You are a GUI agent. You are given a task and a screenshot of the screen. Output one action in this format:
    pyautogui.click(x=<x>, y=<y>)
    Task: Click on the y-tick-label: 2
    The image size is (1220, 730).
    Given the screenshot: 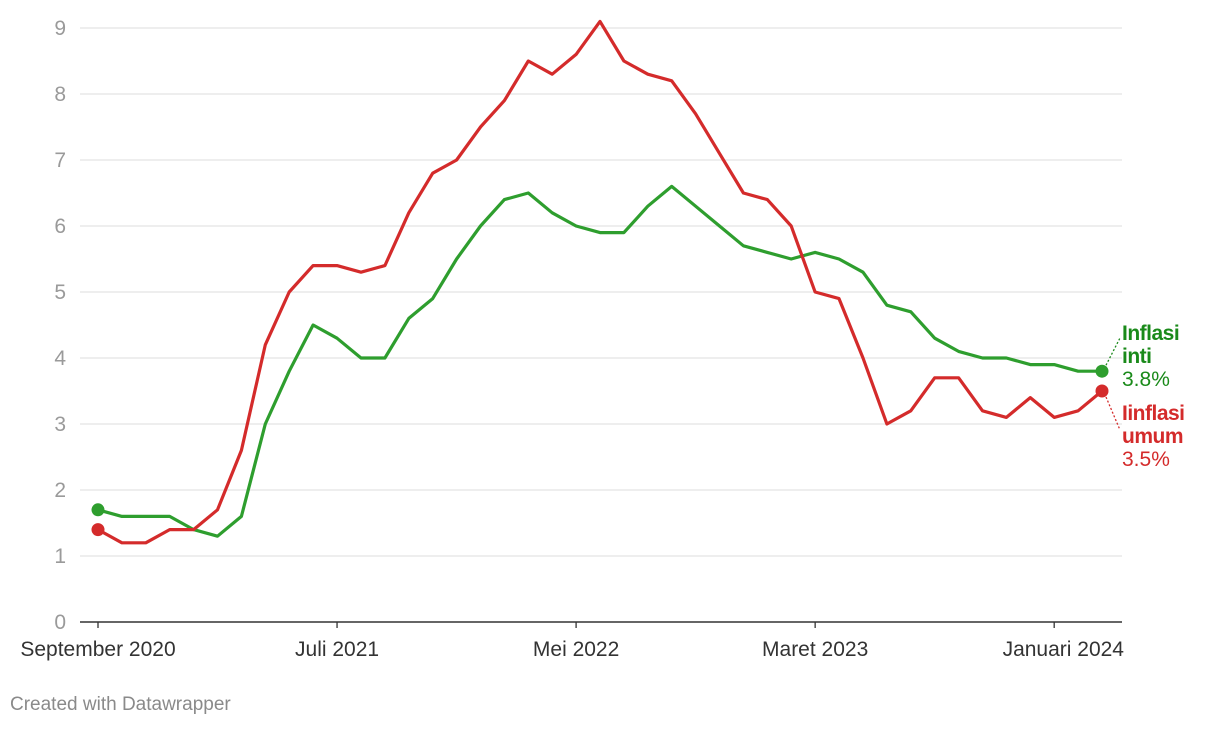 What is the action you would take?
    pyautogui.click(x=60, y=490)
    